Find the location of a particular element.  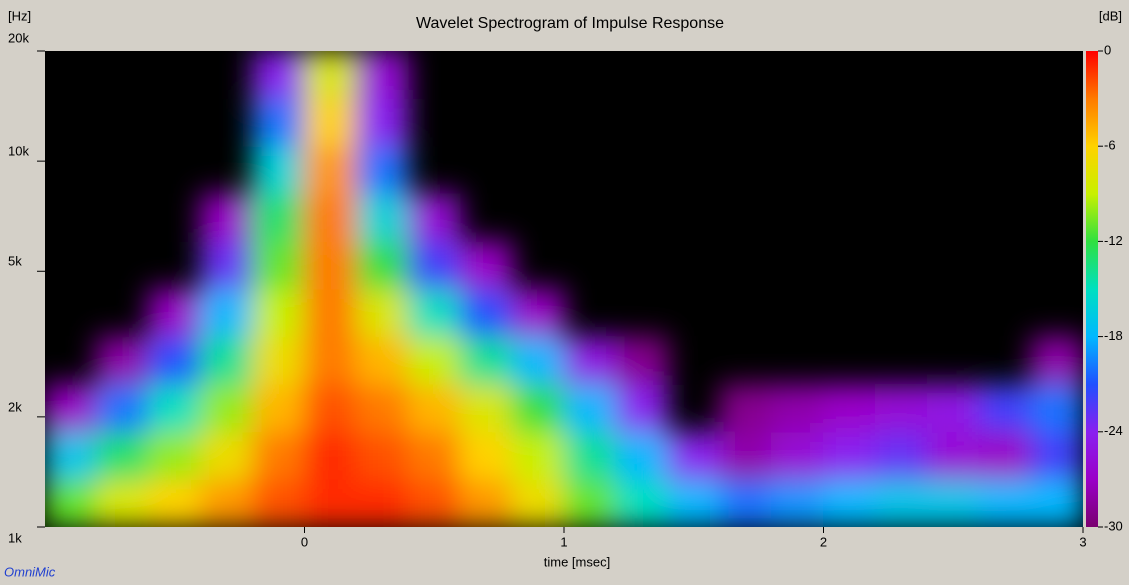

colorbar-tick-label: -12 is located at coordinates (1113, 240).